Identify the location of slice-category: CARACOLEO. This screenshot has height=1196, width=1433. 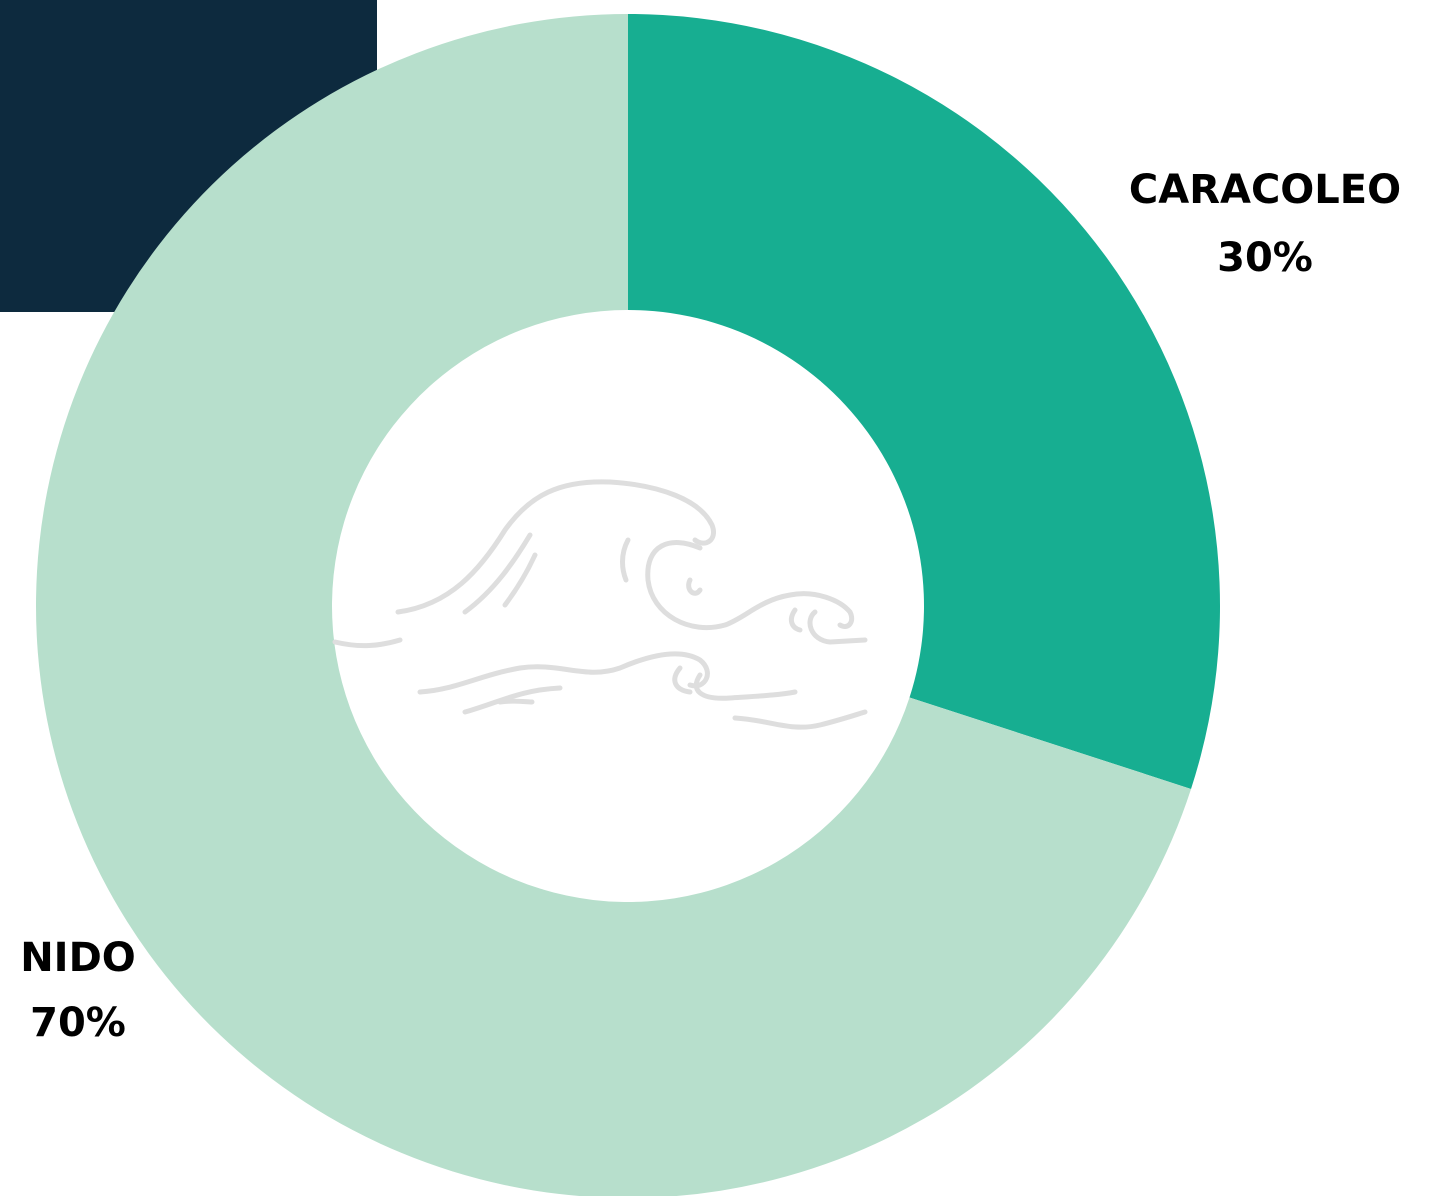
(1265, 190).